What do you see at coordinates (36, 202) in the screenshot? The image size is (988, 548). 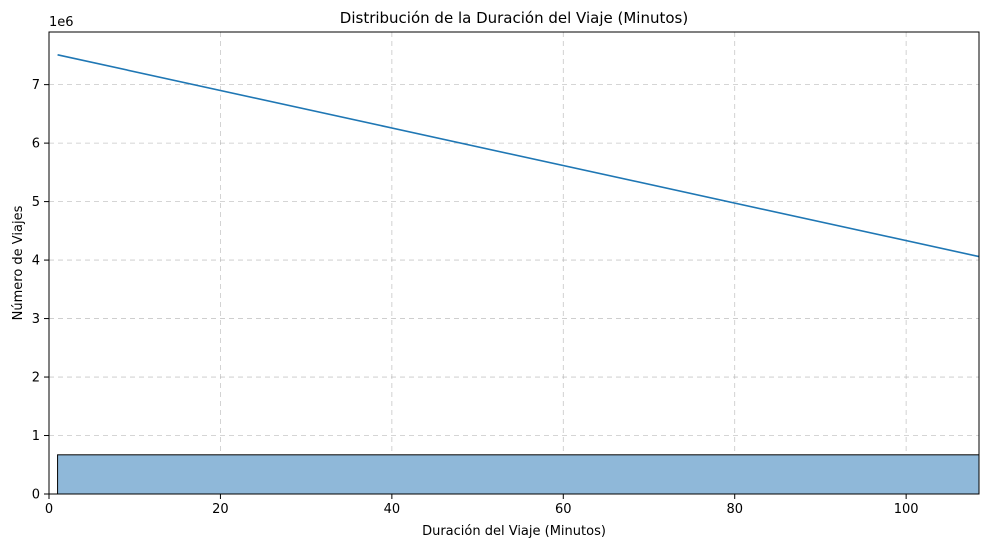 I see `y-tick-label: 5` at bounding box center [36, 202].